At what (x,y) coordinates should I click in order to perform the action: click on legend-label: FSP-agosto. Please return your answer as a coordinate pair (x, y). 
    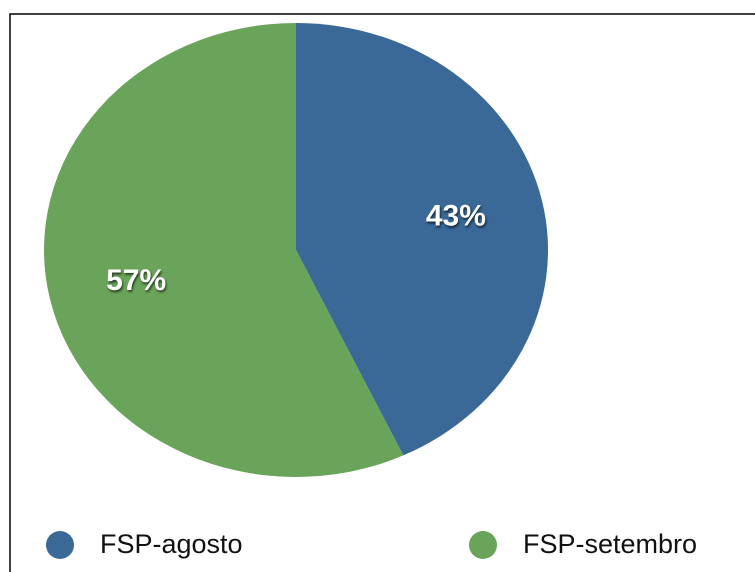
    Looking at the image, I should click on (171, 544).